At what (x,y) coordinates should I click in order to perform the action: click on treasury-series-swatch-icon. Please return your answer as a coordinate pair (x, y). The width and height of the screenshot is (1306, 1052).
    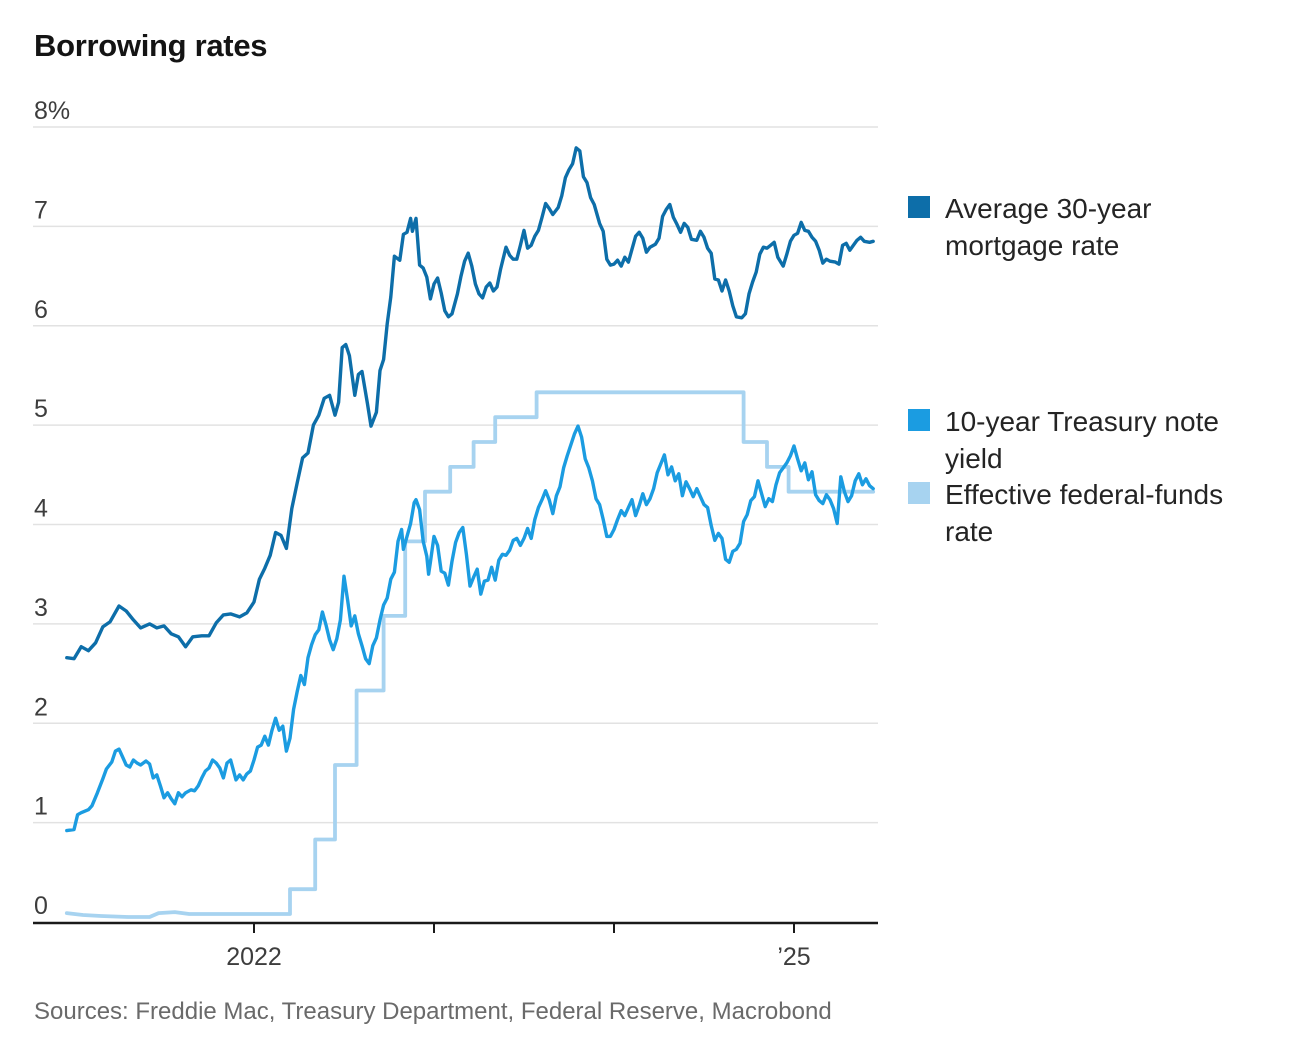
    Looking at the image, I should click on (919, 420).